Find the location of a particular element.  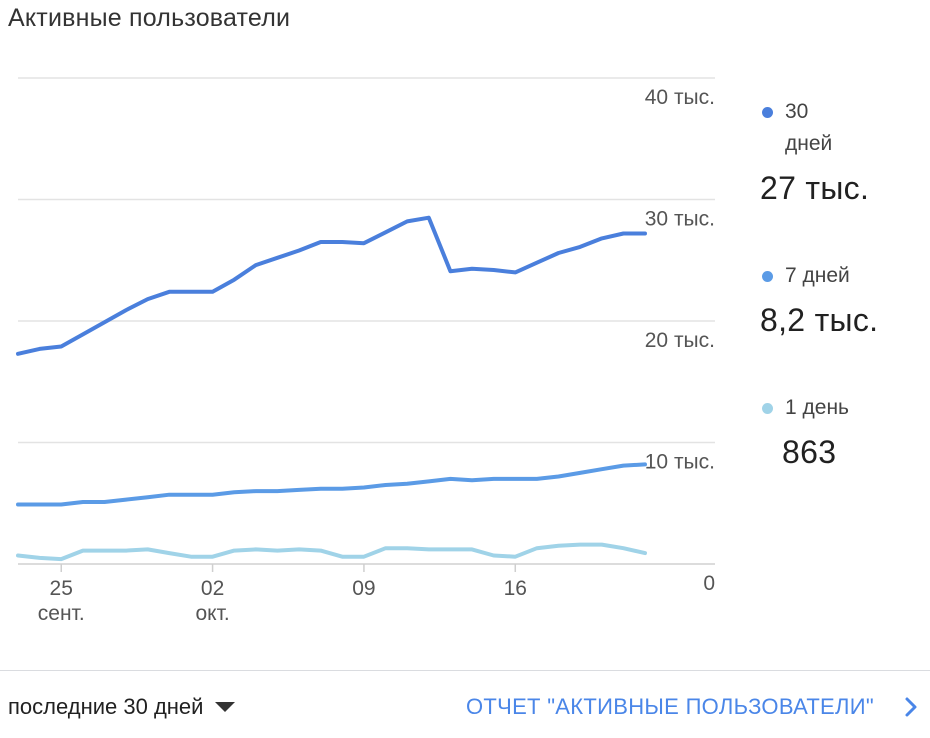

y-tick-label: 10 тыс. is located at coordinates (680, 462).